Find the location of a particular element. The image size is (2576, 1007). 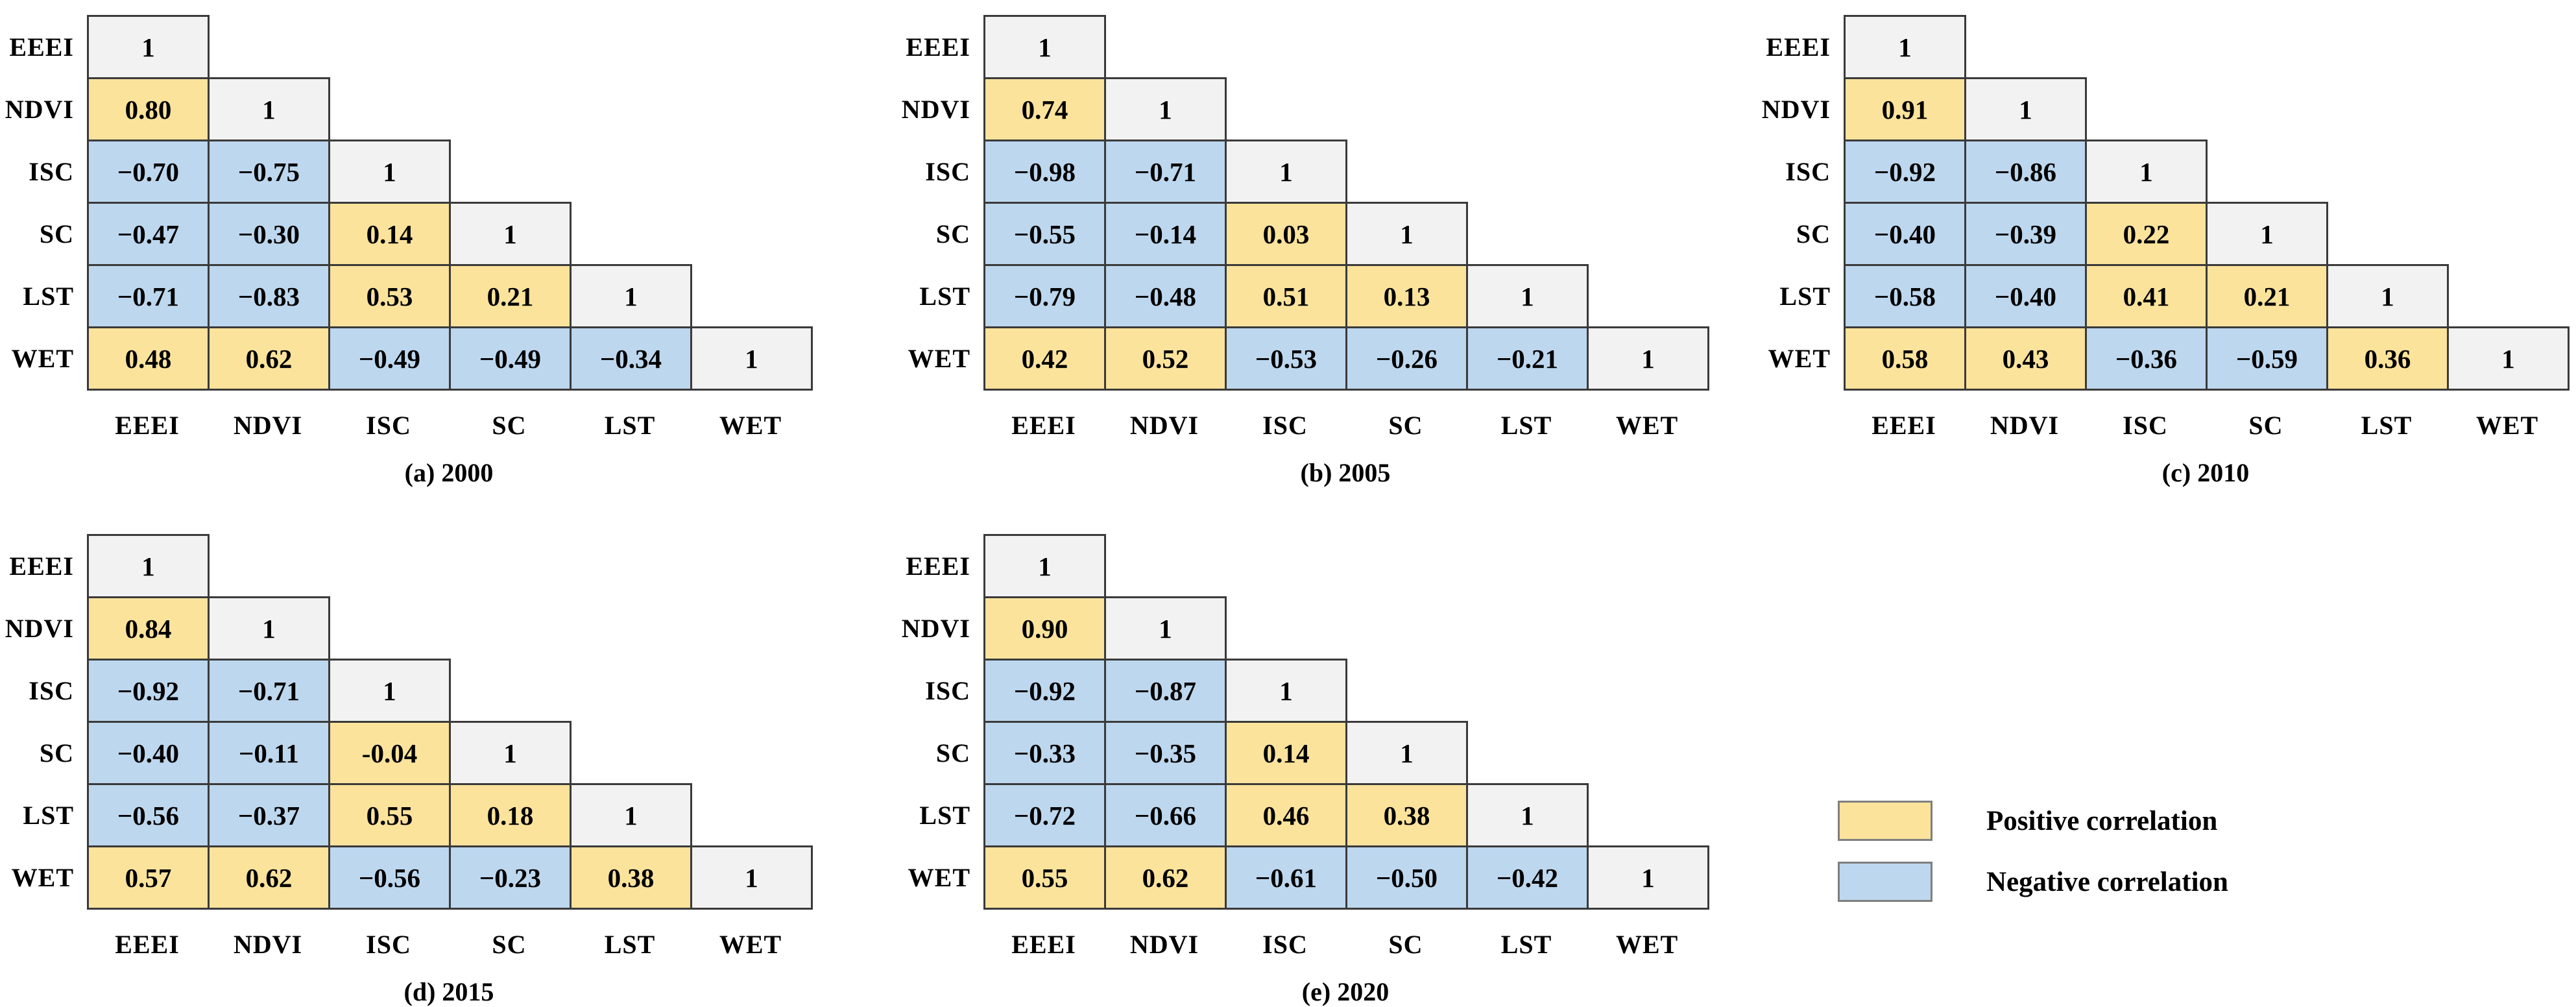

matrix-row: LST −0.58 −0.40 0.41 0.21 1 is located at coordinates (2165, 296).